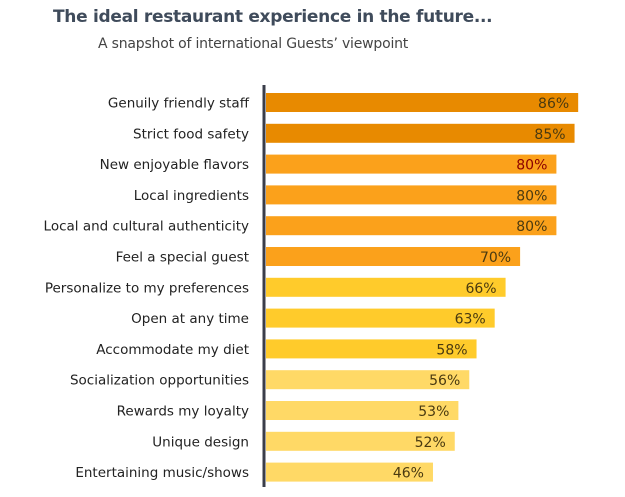  Describe the element at coordinates (433, 412) in the screenshot. I see `value-label: 53%` at that location.